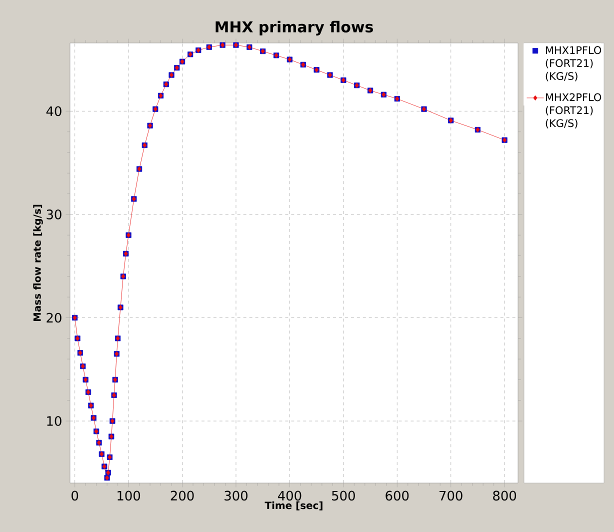  What do you see at coordinates (236, 495) in the screenshot?
I see `x-tick-label: 300` at bounding box center [236, 495].